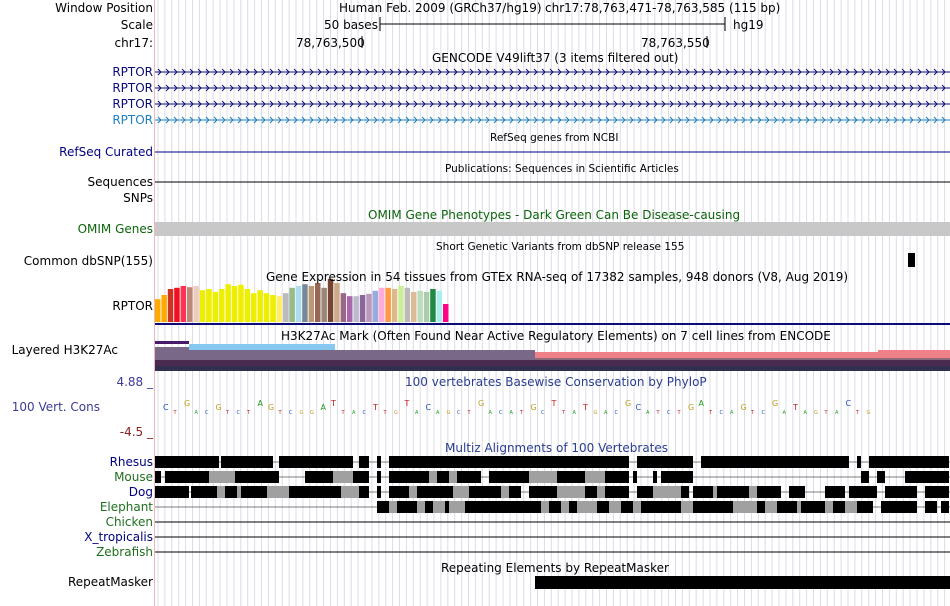  I want to click on multiz-elephant-label: Elephant, so click(126, 507).